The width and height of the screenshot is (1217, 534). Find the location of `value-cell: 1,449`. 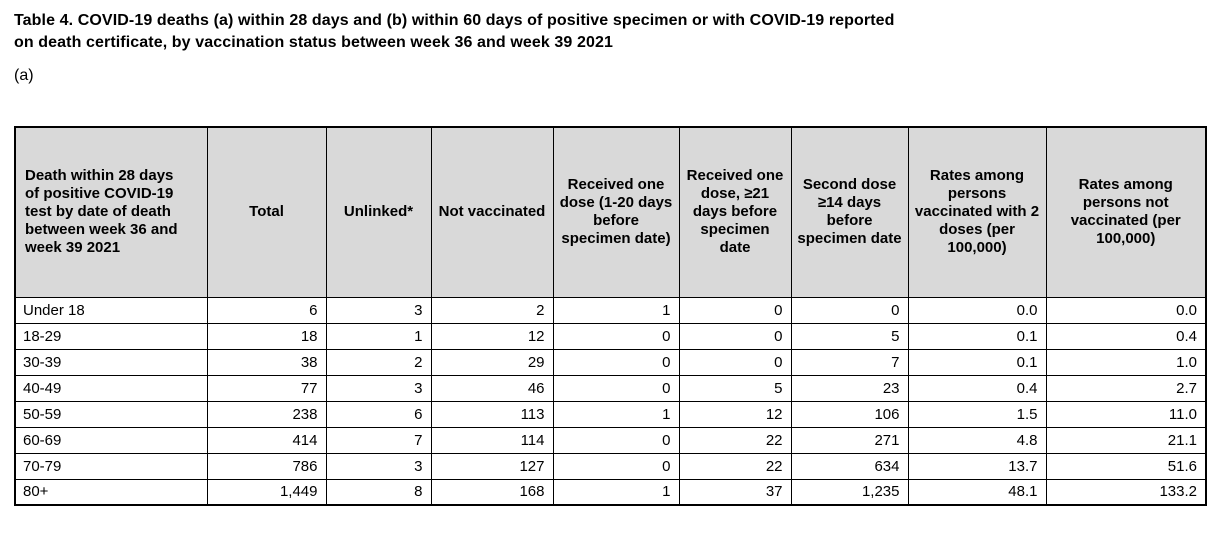

value-cell: 1,449 is located at coordinates (266, 492).